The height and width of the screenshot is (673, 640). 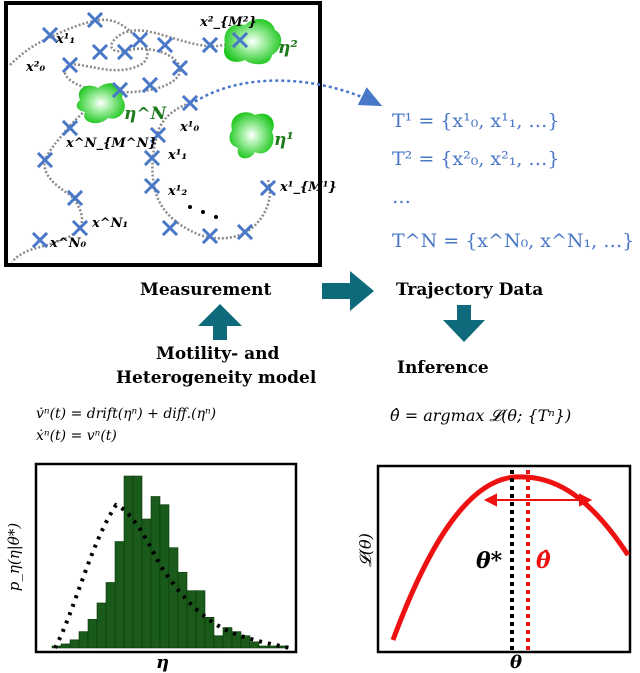 I want to click on histogram-xlabel: η, so click(x=163, y=662).